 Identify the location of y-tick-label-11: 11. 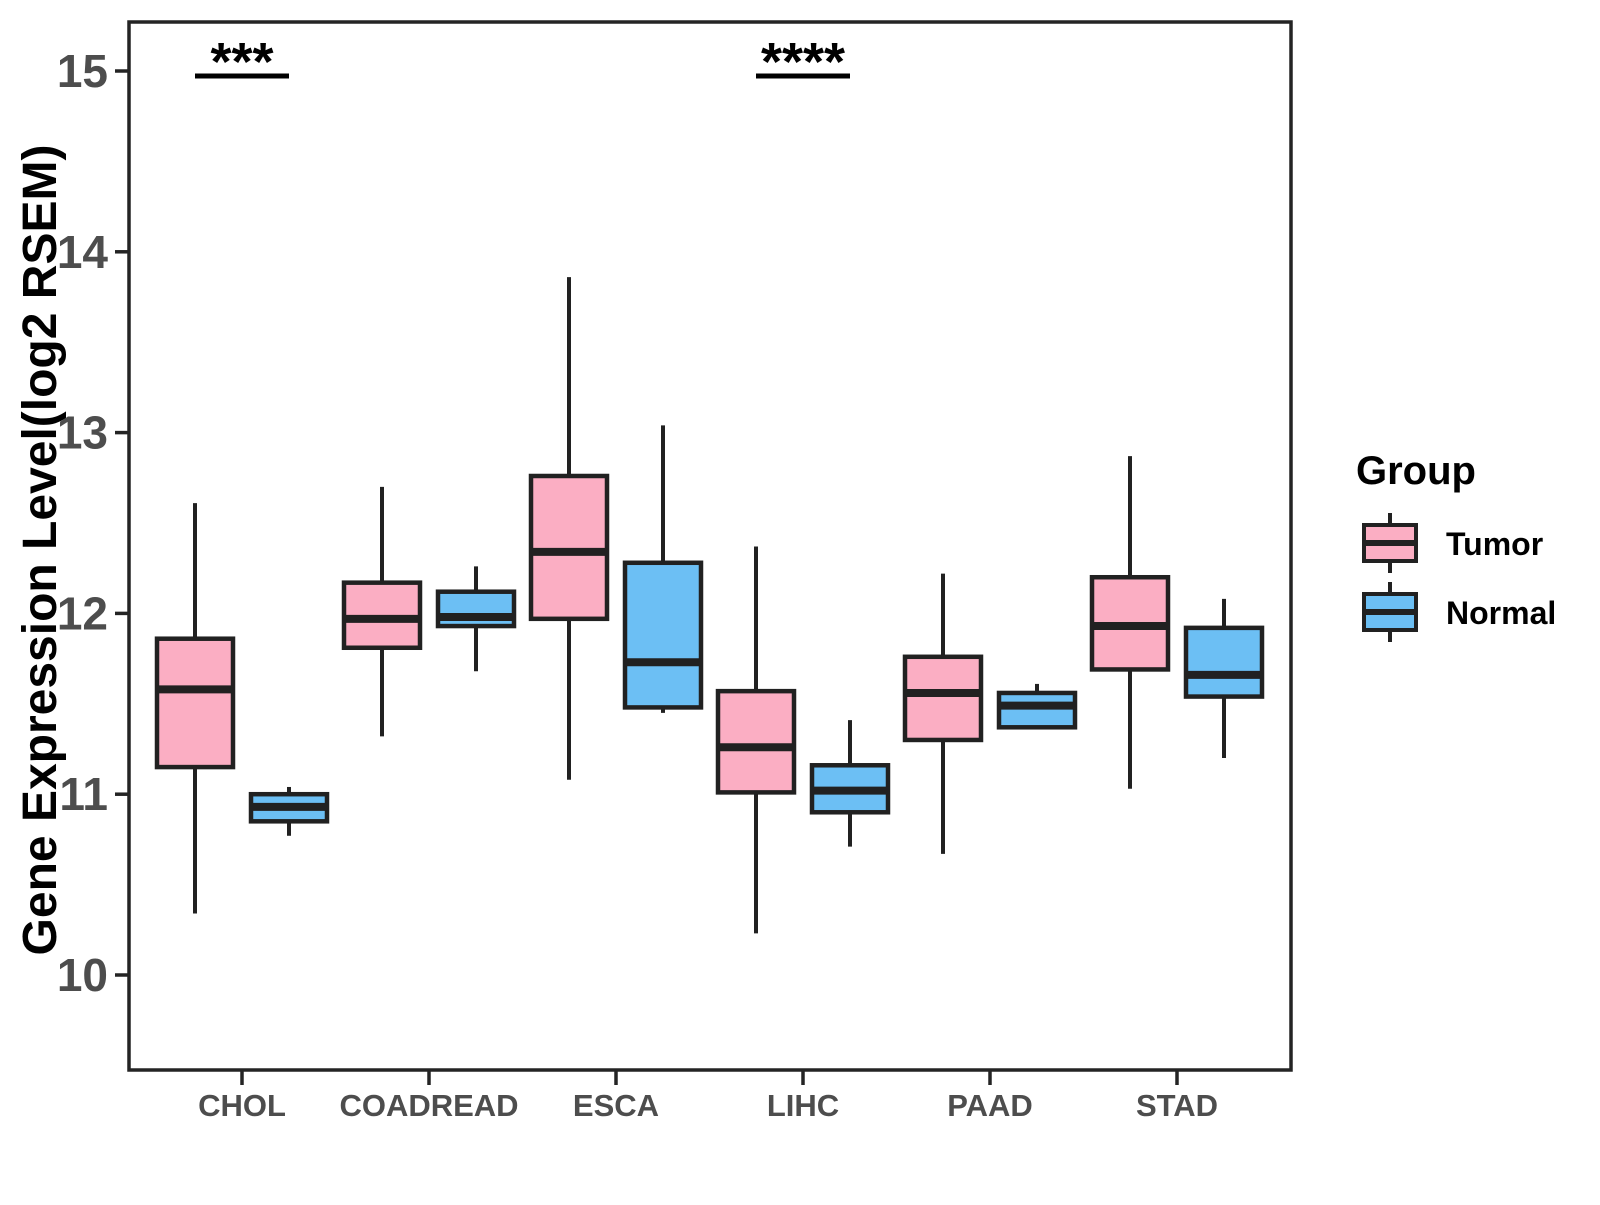
(83, 794).